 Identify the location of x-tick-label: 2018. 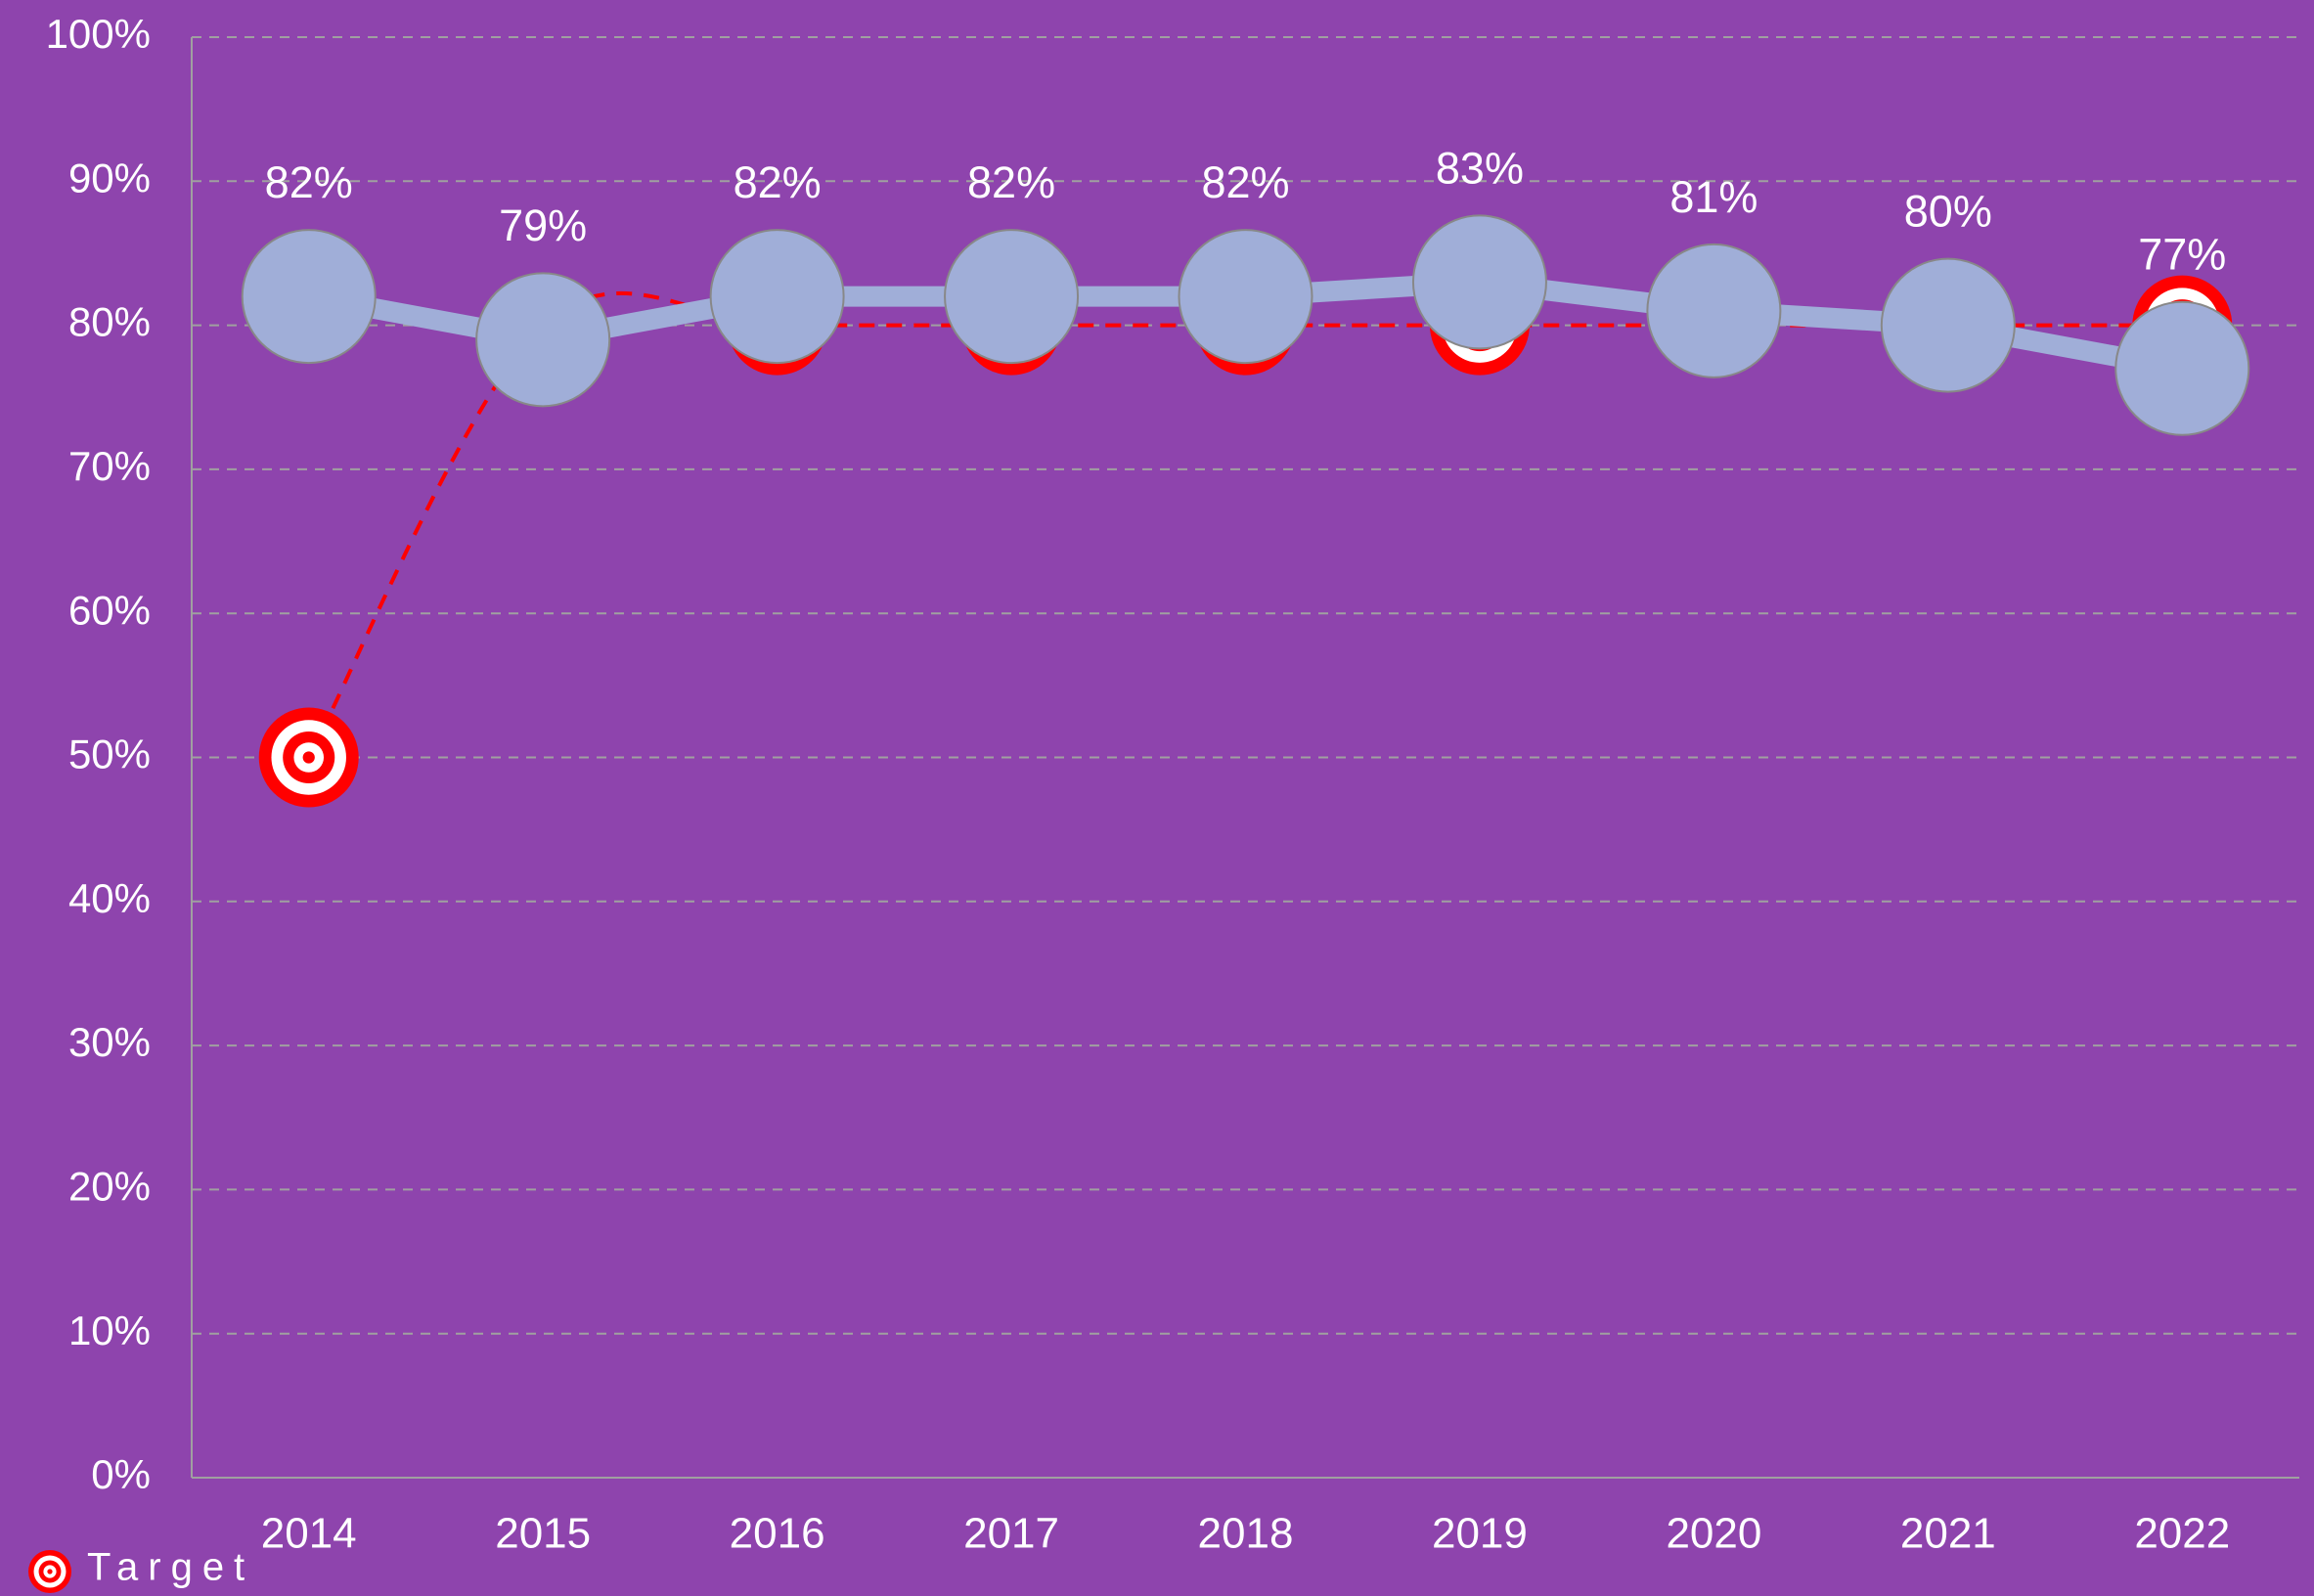
(1246, 1534).